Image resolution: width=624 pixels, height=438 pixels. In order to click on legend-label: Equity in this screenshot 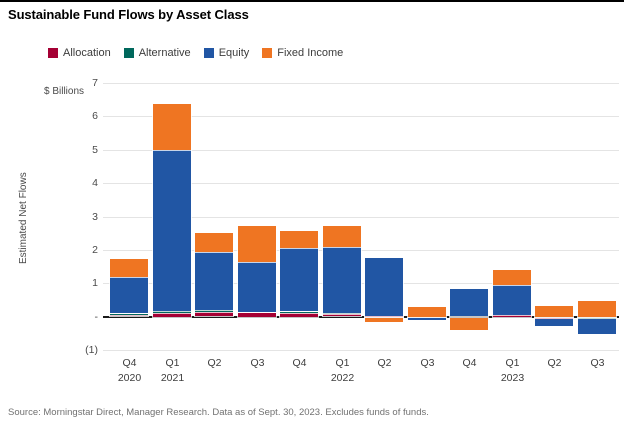, I will do `click(234, 53)`.